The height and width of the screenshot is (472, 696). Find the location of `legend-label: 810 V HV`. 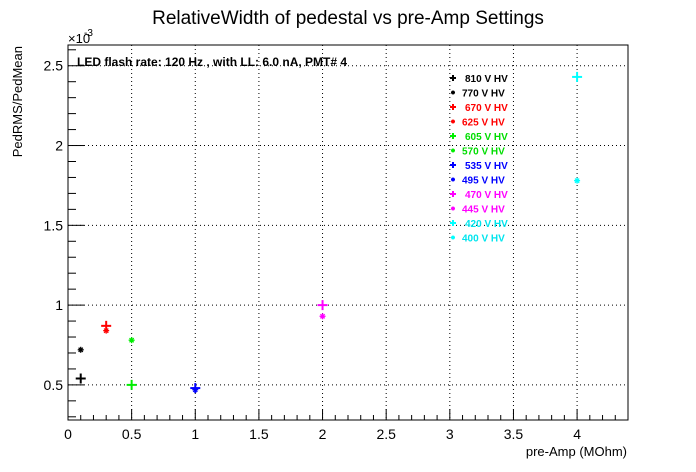

legend-label: 810 V HV is located at coordinates (486, 79).